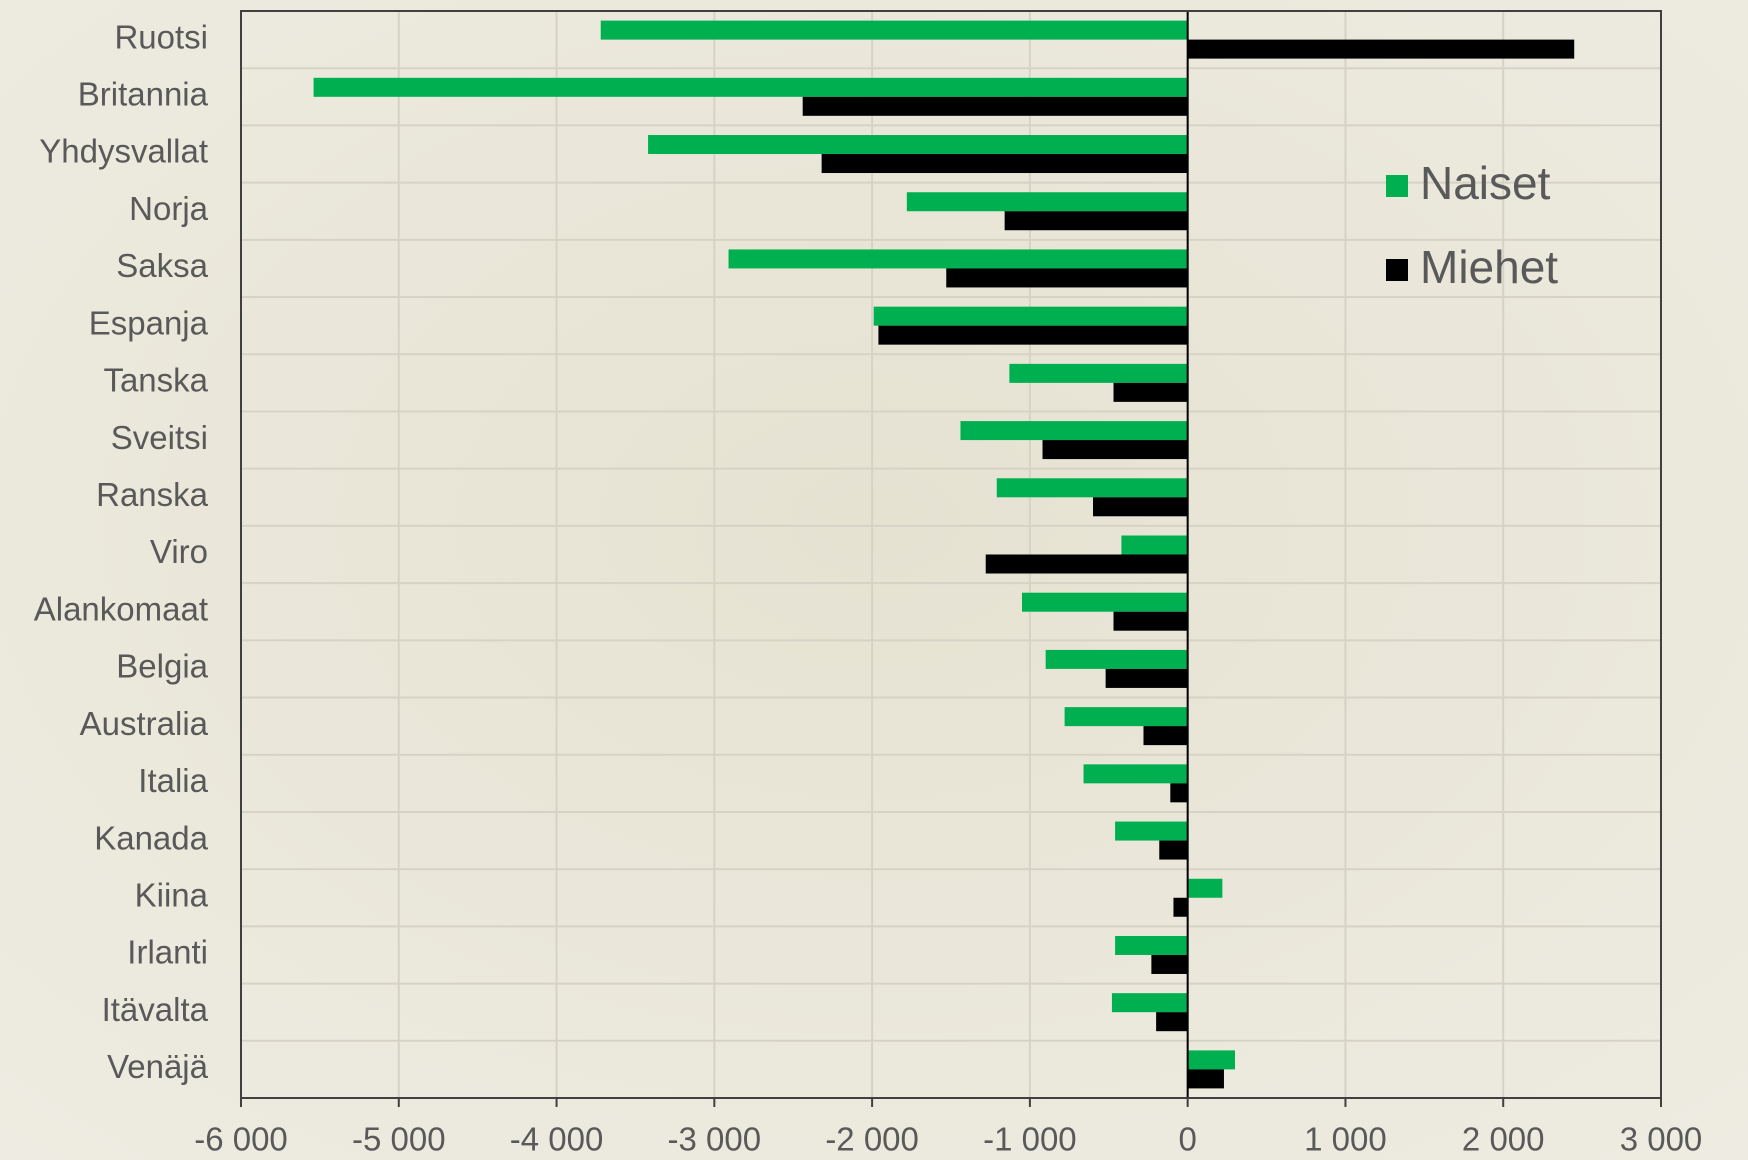 Image resolution: width=1748 pixels, height=1160 pixels. What do you see at coordinates (144, 723) in the screenshot?
I see `y-tick-label: Australia` at bounding box center [144, 723].